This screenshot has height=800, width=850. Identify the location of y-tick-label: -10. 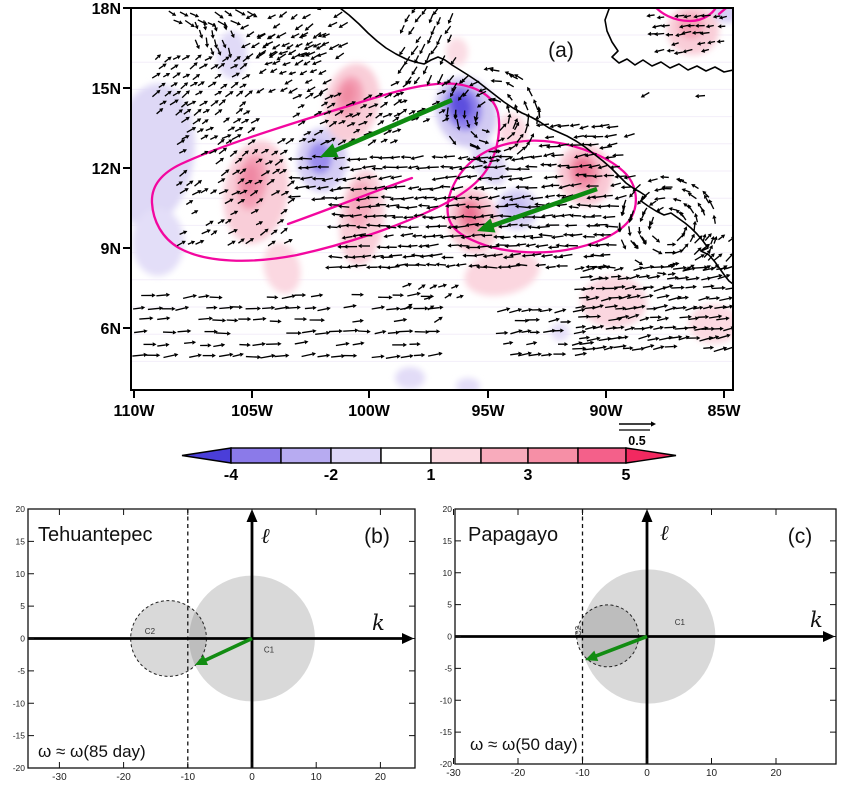
(19, 703).